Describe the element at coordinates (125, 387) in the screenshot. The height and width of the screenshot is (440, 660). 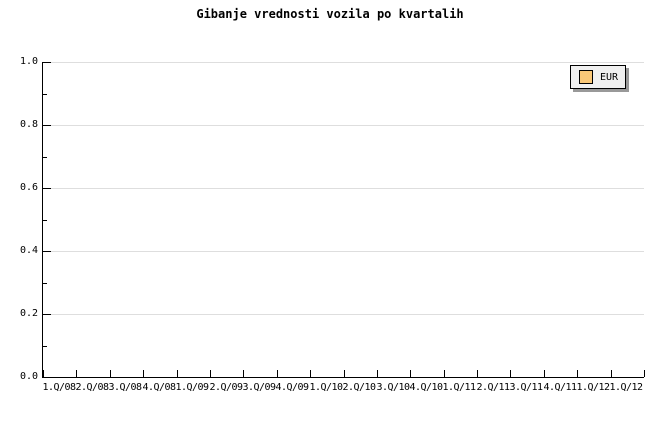
I see `x-axis-label: 3.Q/08` at that location.